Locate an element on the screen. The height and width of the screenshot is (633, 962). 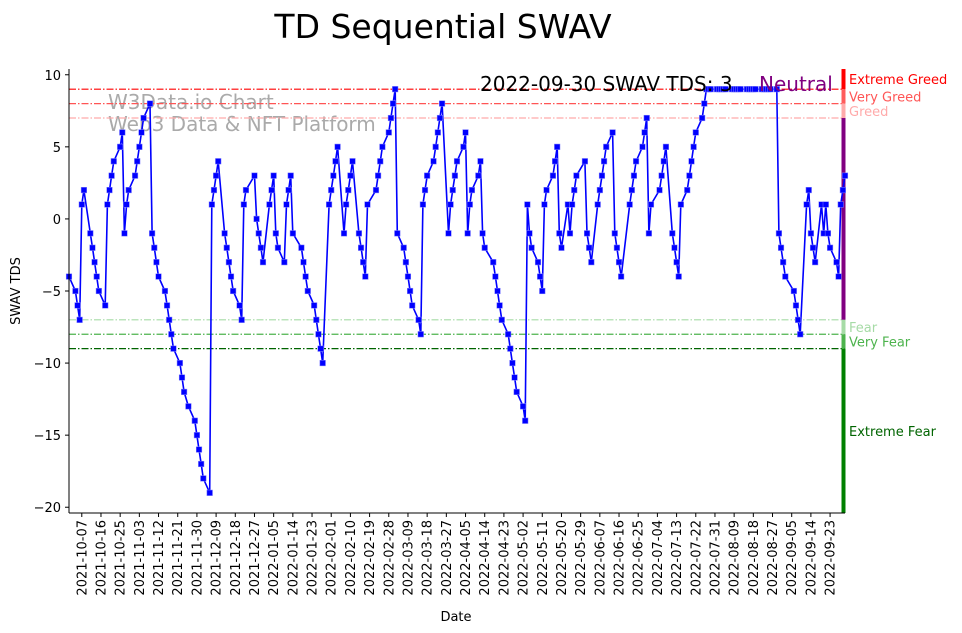
sentiment-band-segment is located at coordinates (843, 341).